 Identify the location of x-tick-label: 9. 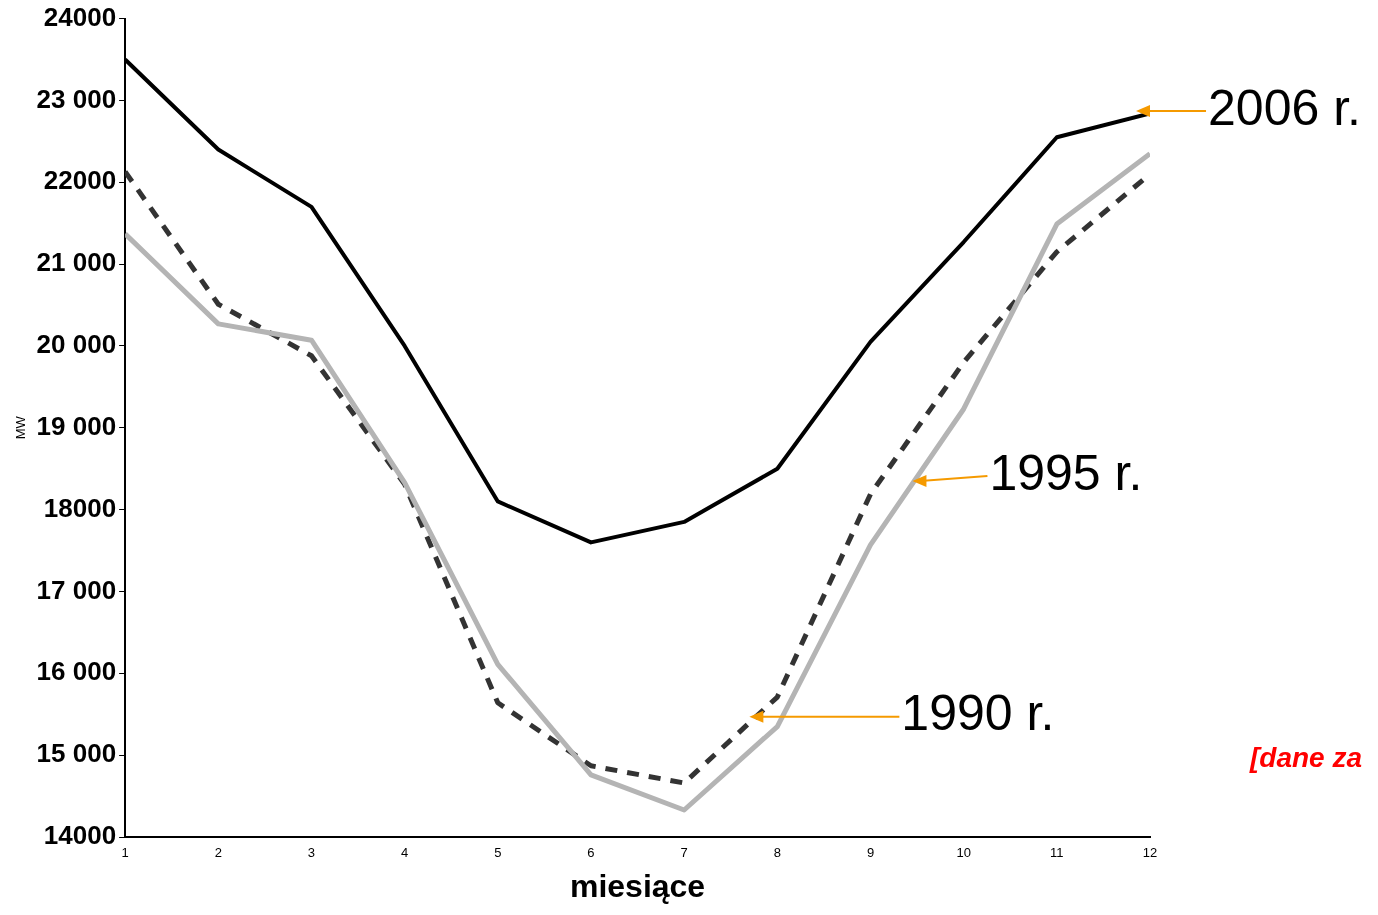
(870, 853).